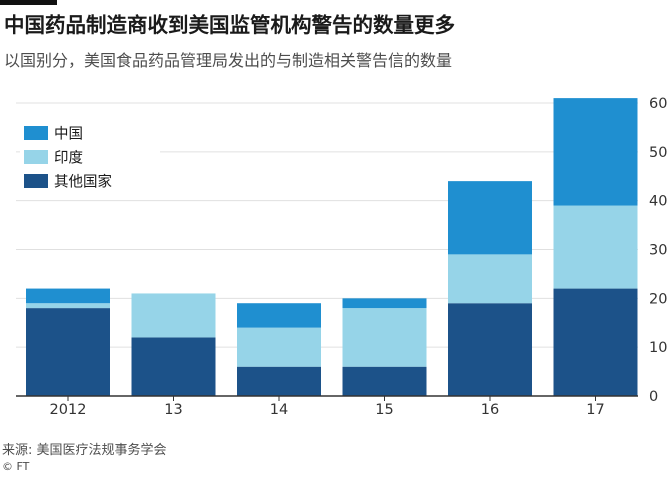 The image size is (670, 479). Describe the element at coordinates (228, 60) in the screenshot. I see `chart-subtitle: 以国别分，美国食品药品管理局发出的与制造相关警告信的数量` at that location.